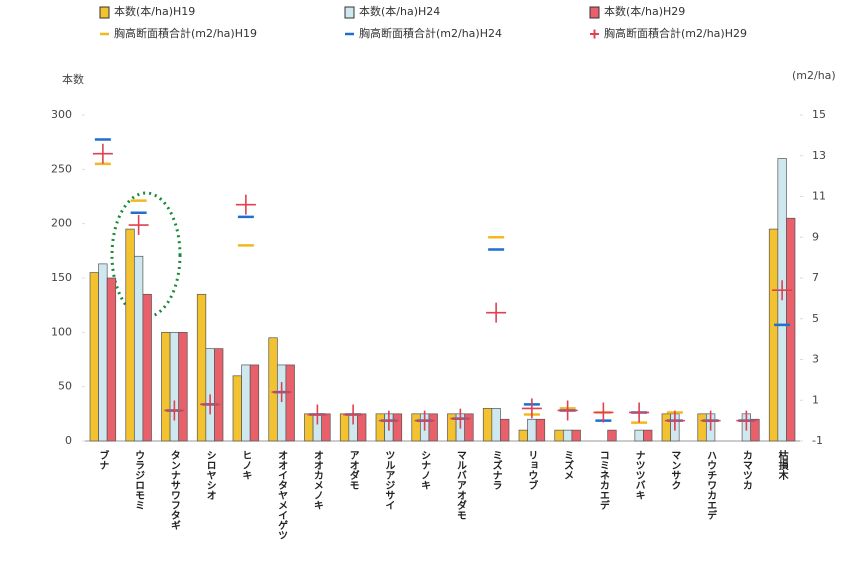 The image size is (858, 577). Describe the element at coordinates (246, 465) in the screenshot. I see `x-tick-label: ヒノキ` at that location.